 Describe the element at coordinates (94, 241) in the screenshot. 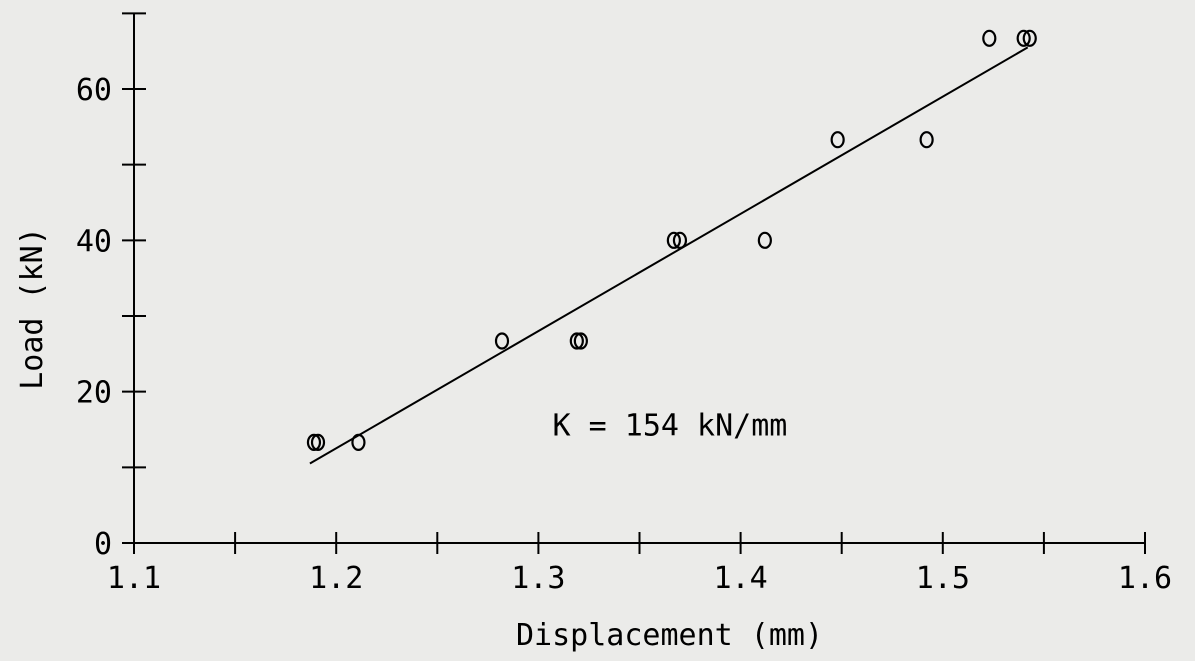

I see `y-tick-label: 40` at that location.